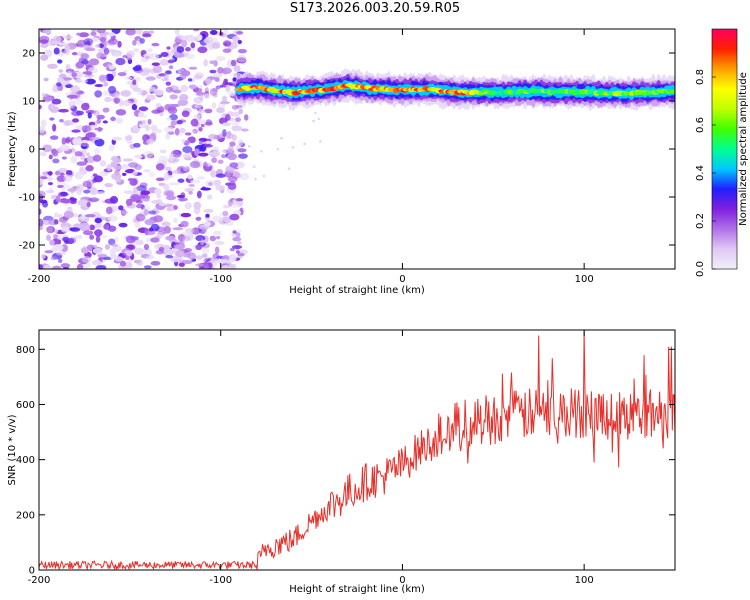 The width and height of the screenshot is (750, 600). I want to click on snr-y-tick-label: 600, so click(25, 405).